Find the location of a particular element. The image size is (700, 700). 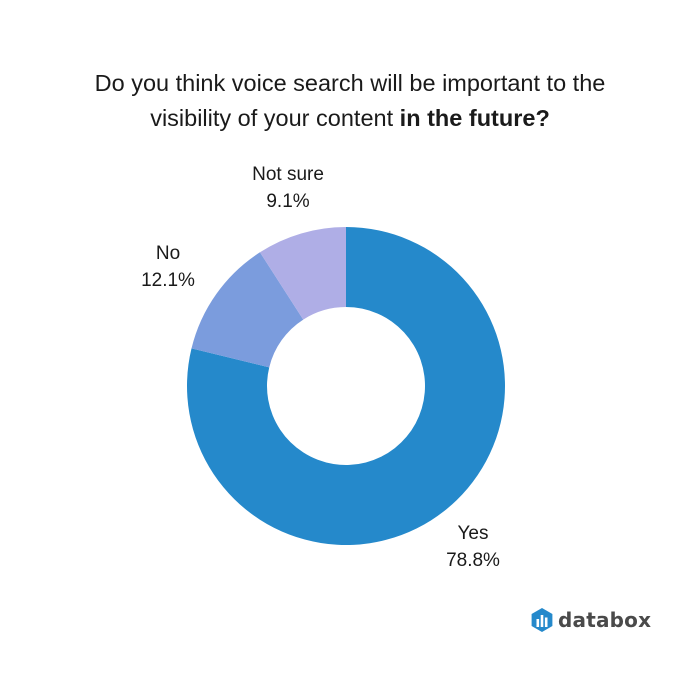

label-no-value: 12.1% is located at coordinates (168, 280).